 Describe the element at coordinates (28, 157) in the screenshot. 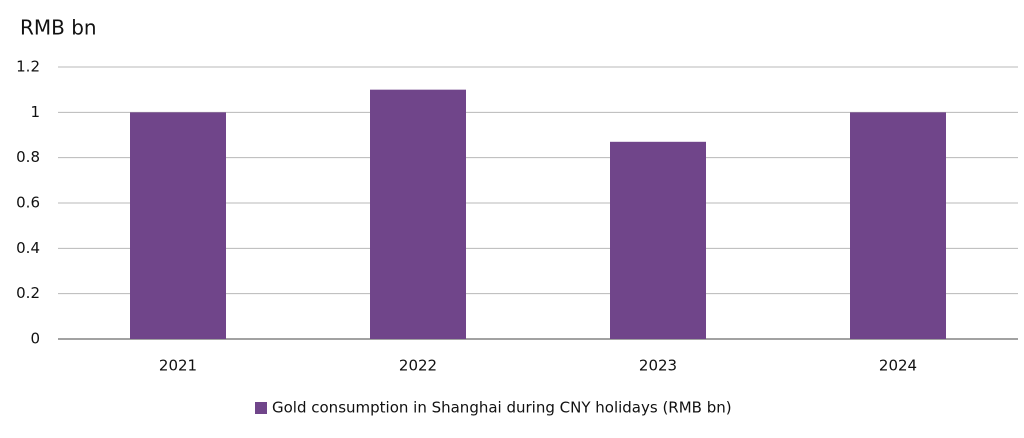

I see `y-tick-label: 0.8` at that location.